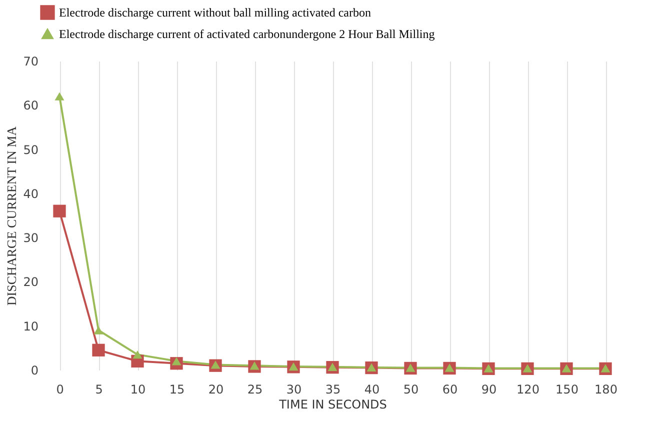 The width and height of the screenshot is (648, 431). Describe the element at coordinates (372, 389) in the screenshot. I see `x-tick-label: 40` at that location.